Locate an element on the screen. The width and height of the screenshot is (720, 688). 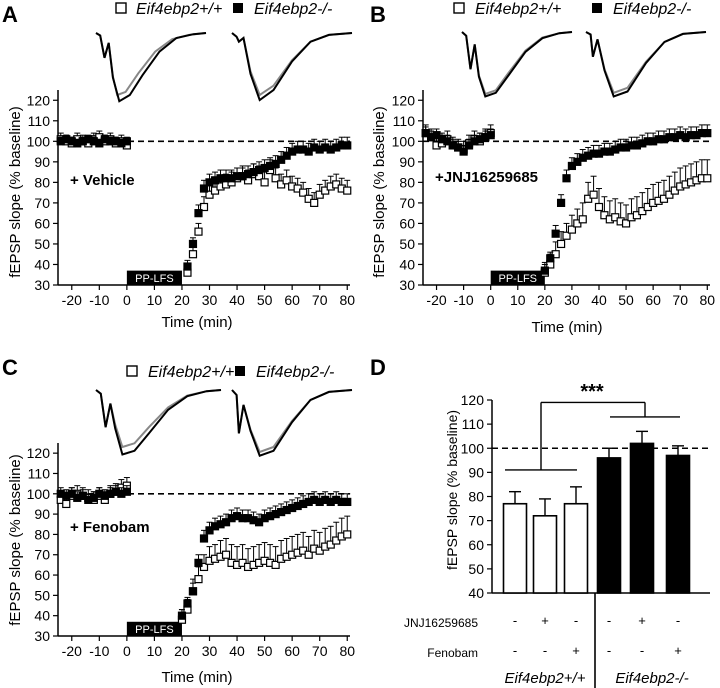
example-traces-b is located at coordinates (584, 64).